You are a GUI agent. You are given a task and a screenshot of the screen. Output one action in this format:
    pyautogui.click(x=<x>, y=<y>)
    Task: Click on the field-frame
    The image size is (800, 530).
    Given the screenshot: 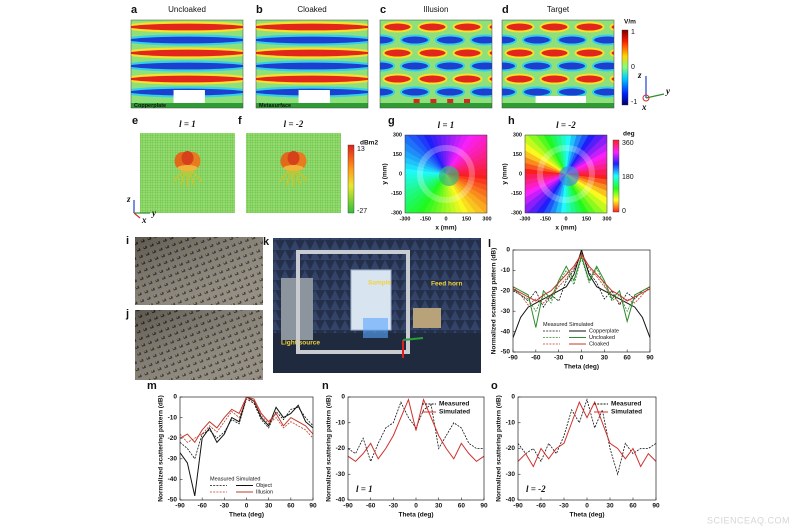 What is the action you would take?
    pyautogui.click(x=187, y=64)
    